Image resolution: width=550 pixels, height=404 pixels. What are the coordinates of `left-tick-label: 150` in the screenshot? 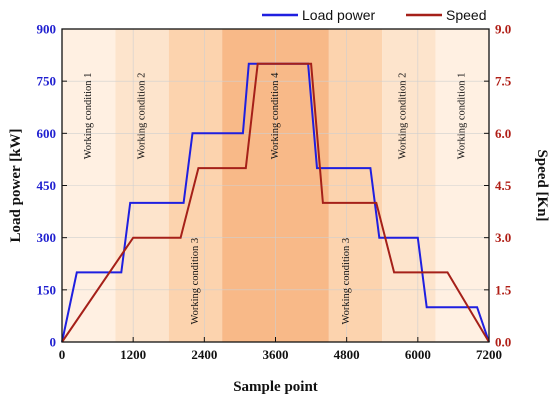 It's located at (47, 289).